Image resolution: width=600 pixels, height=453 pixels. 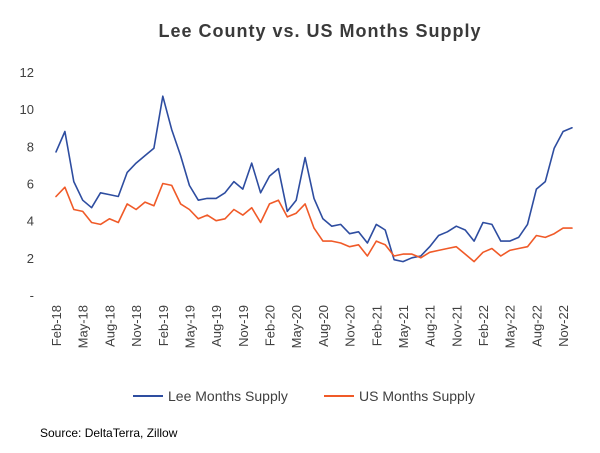 What do you see at coordinates (563, 326) in the screenshot?
I see `x-tick-label: Nov-22` at bounding box center [563, 326].